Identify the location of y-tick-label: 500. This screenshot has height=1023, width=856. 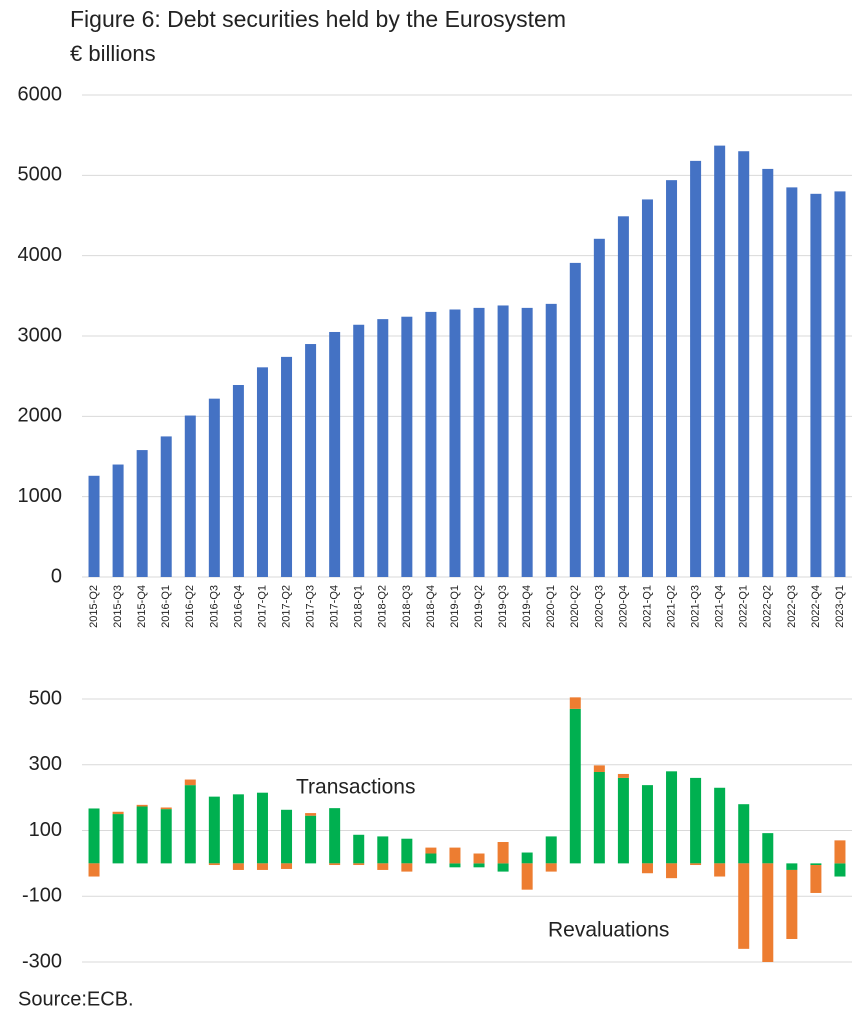
(45, 698).